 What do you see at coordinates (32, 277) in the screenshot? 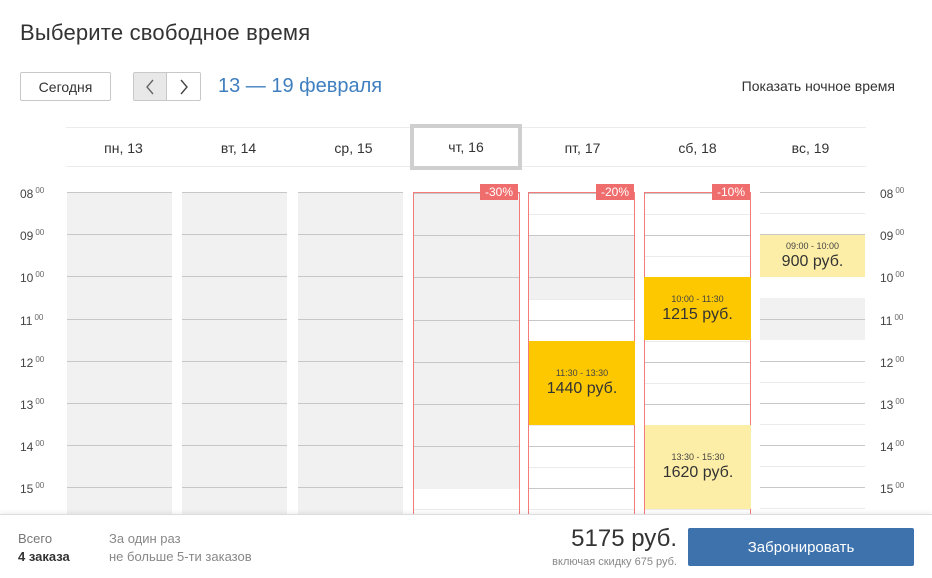
I see `time-label-left: 10 00` at bounding box center [32, 277].